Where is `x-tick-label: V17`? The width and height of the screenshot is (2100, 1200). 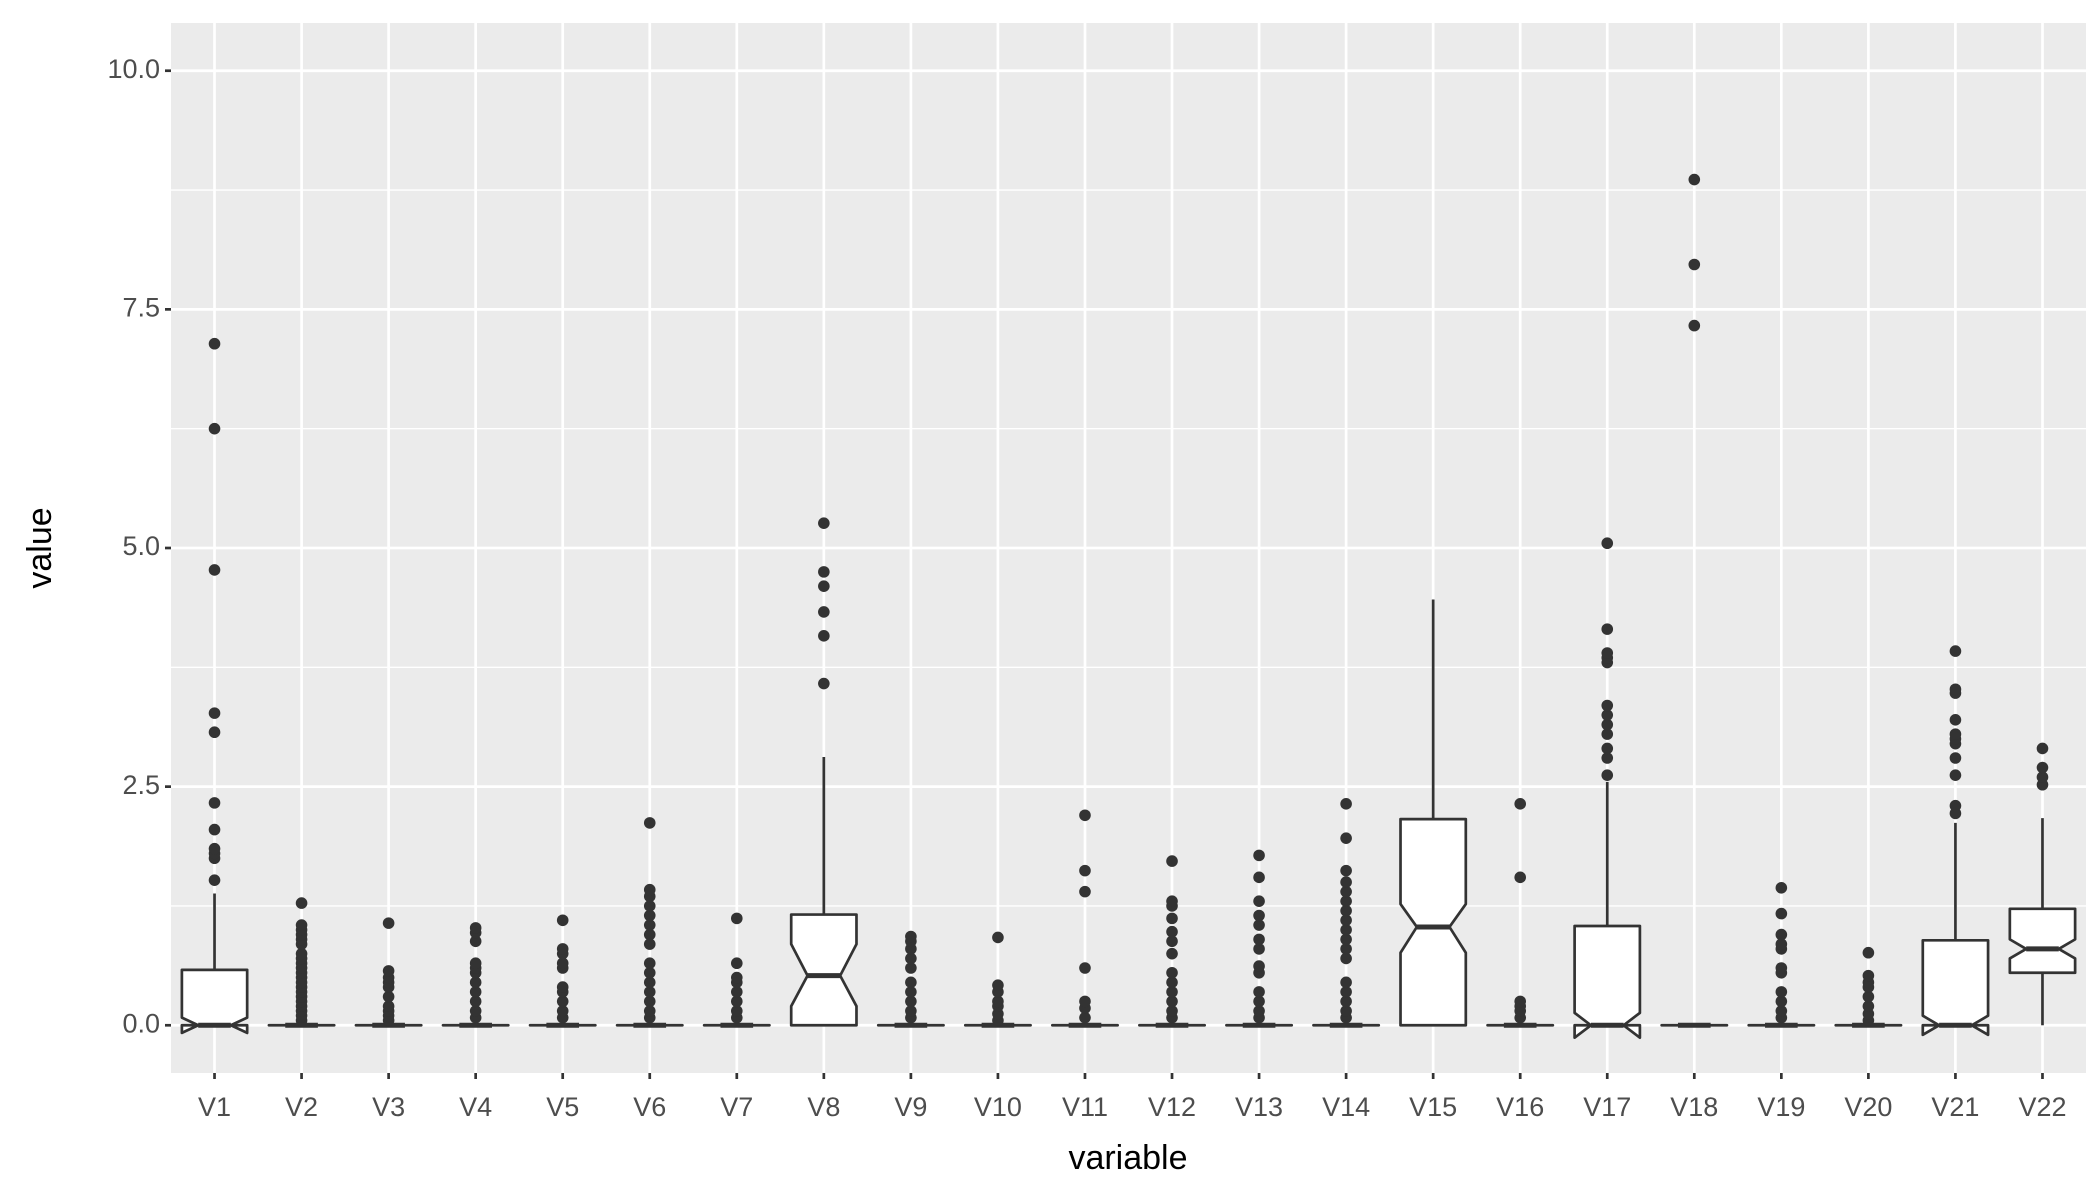 x-tick-label: V17 is located at coordinates (1607, 1107).